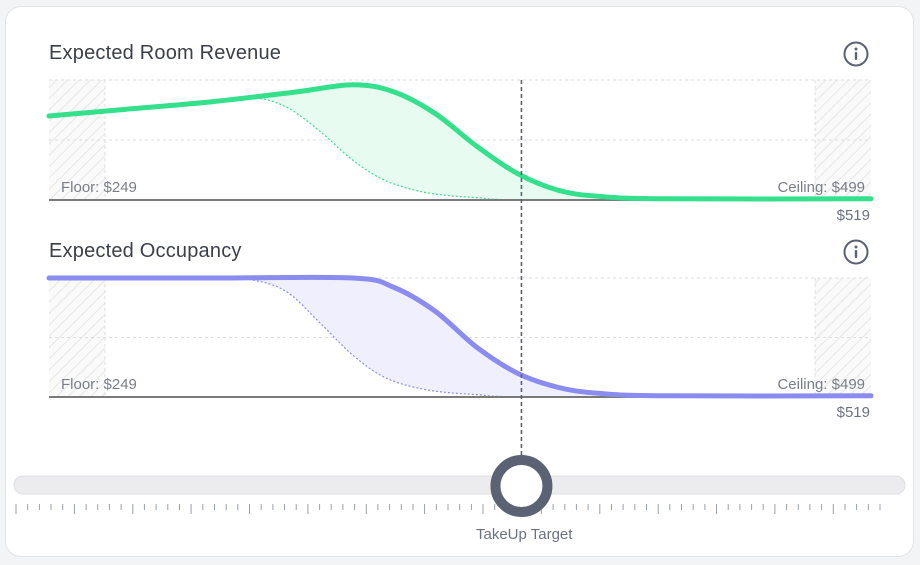  Describe the element at coordinates (856, 252) in the screenshot. I see `occupancy-info-icon` at that location.